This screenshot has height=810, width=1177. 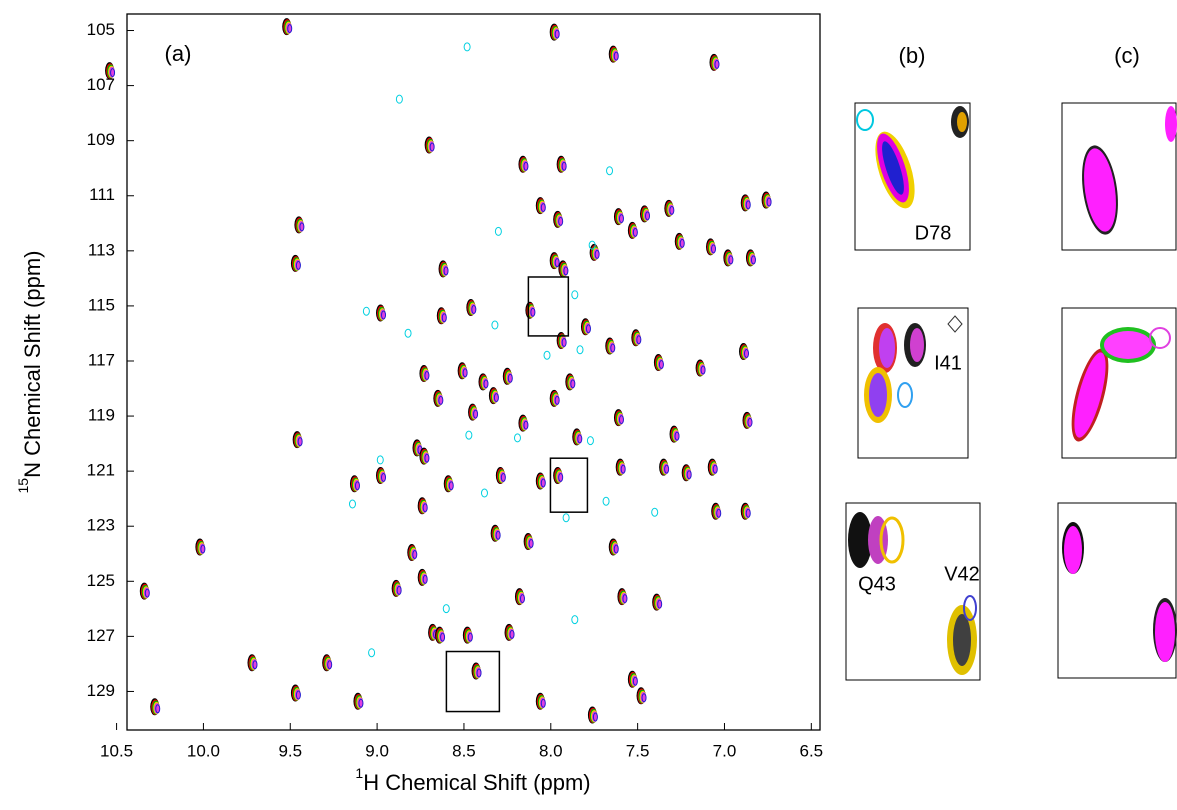 I want to click on x-tick-label: 9.0, so click(x=377, y=750).